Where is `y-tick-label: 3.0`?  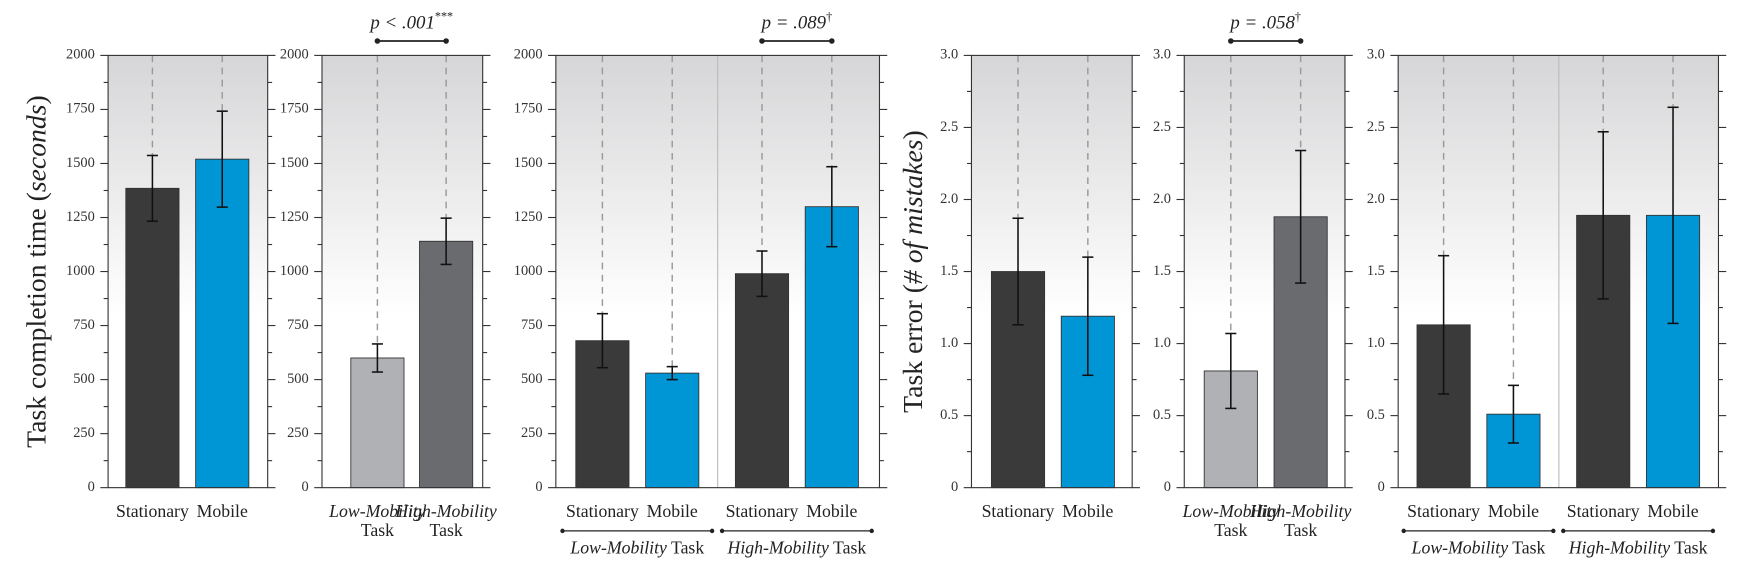 y-tick-label: 3.0 is located at coordinates (949, 55).